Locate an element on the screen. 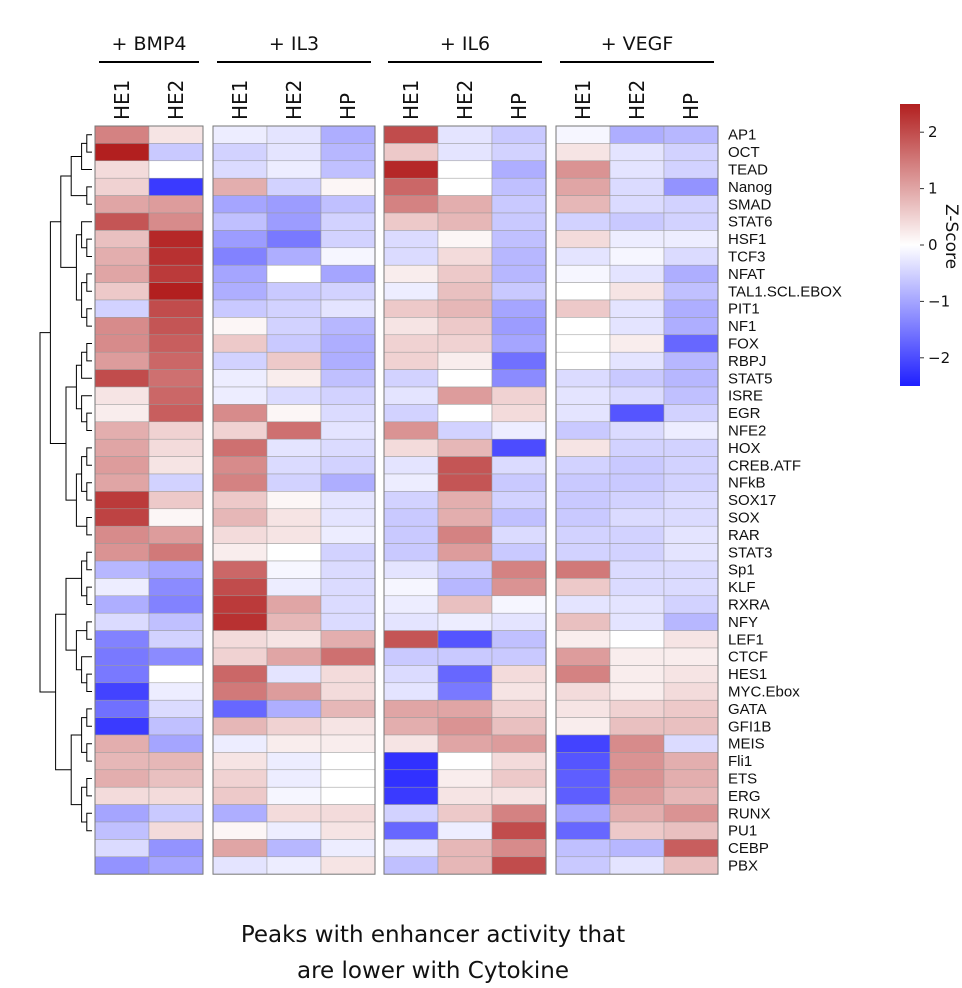 The image size is (962, 988). column-label: HE1 is located at coordinates (583, 100).